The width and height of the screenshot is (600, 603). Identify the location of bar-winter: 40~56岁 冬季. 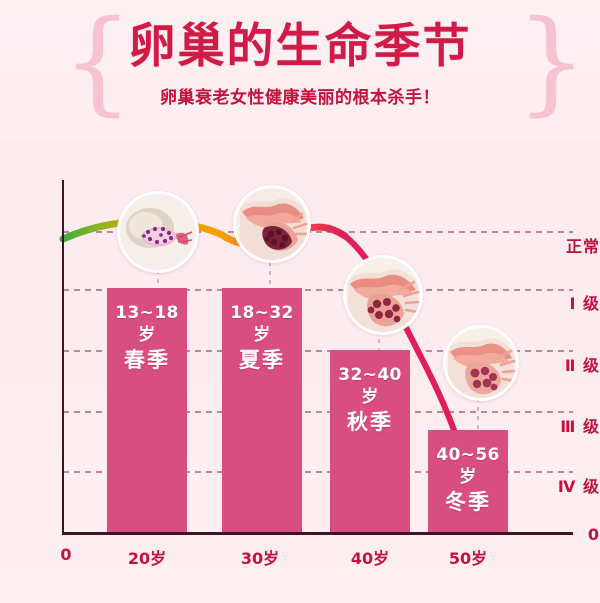
(468, 481).